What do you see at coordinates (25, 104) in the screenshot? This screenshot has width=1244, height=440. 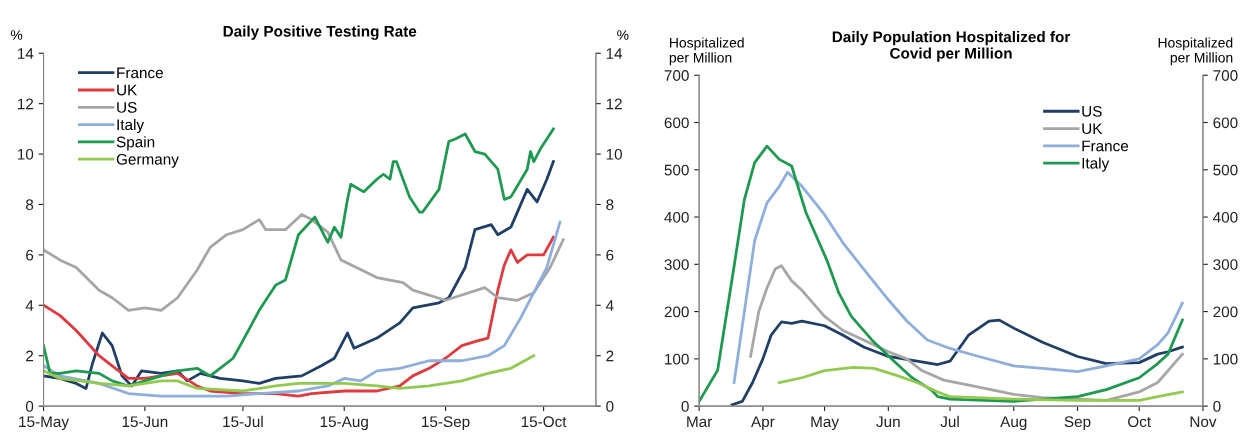 I see `y-tick-label: 12` at bounding box center [25, 104].